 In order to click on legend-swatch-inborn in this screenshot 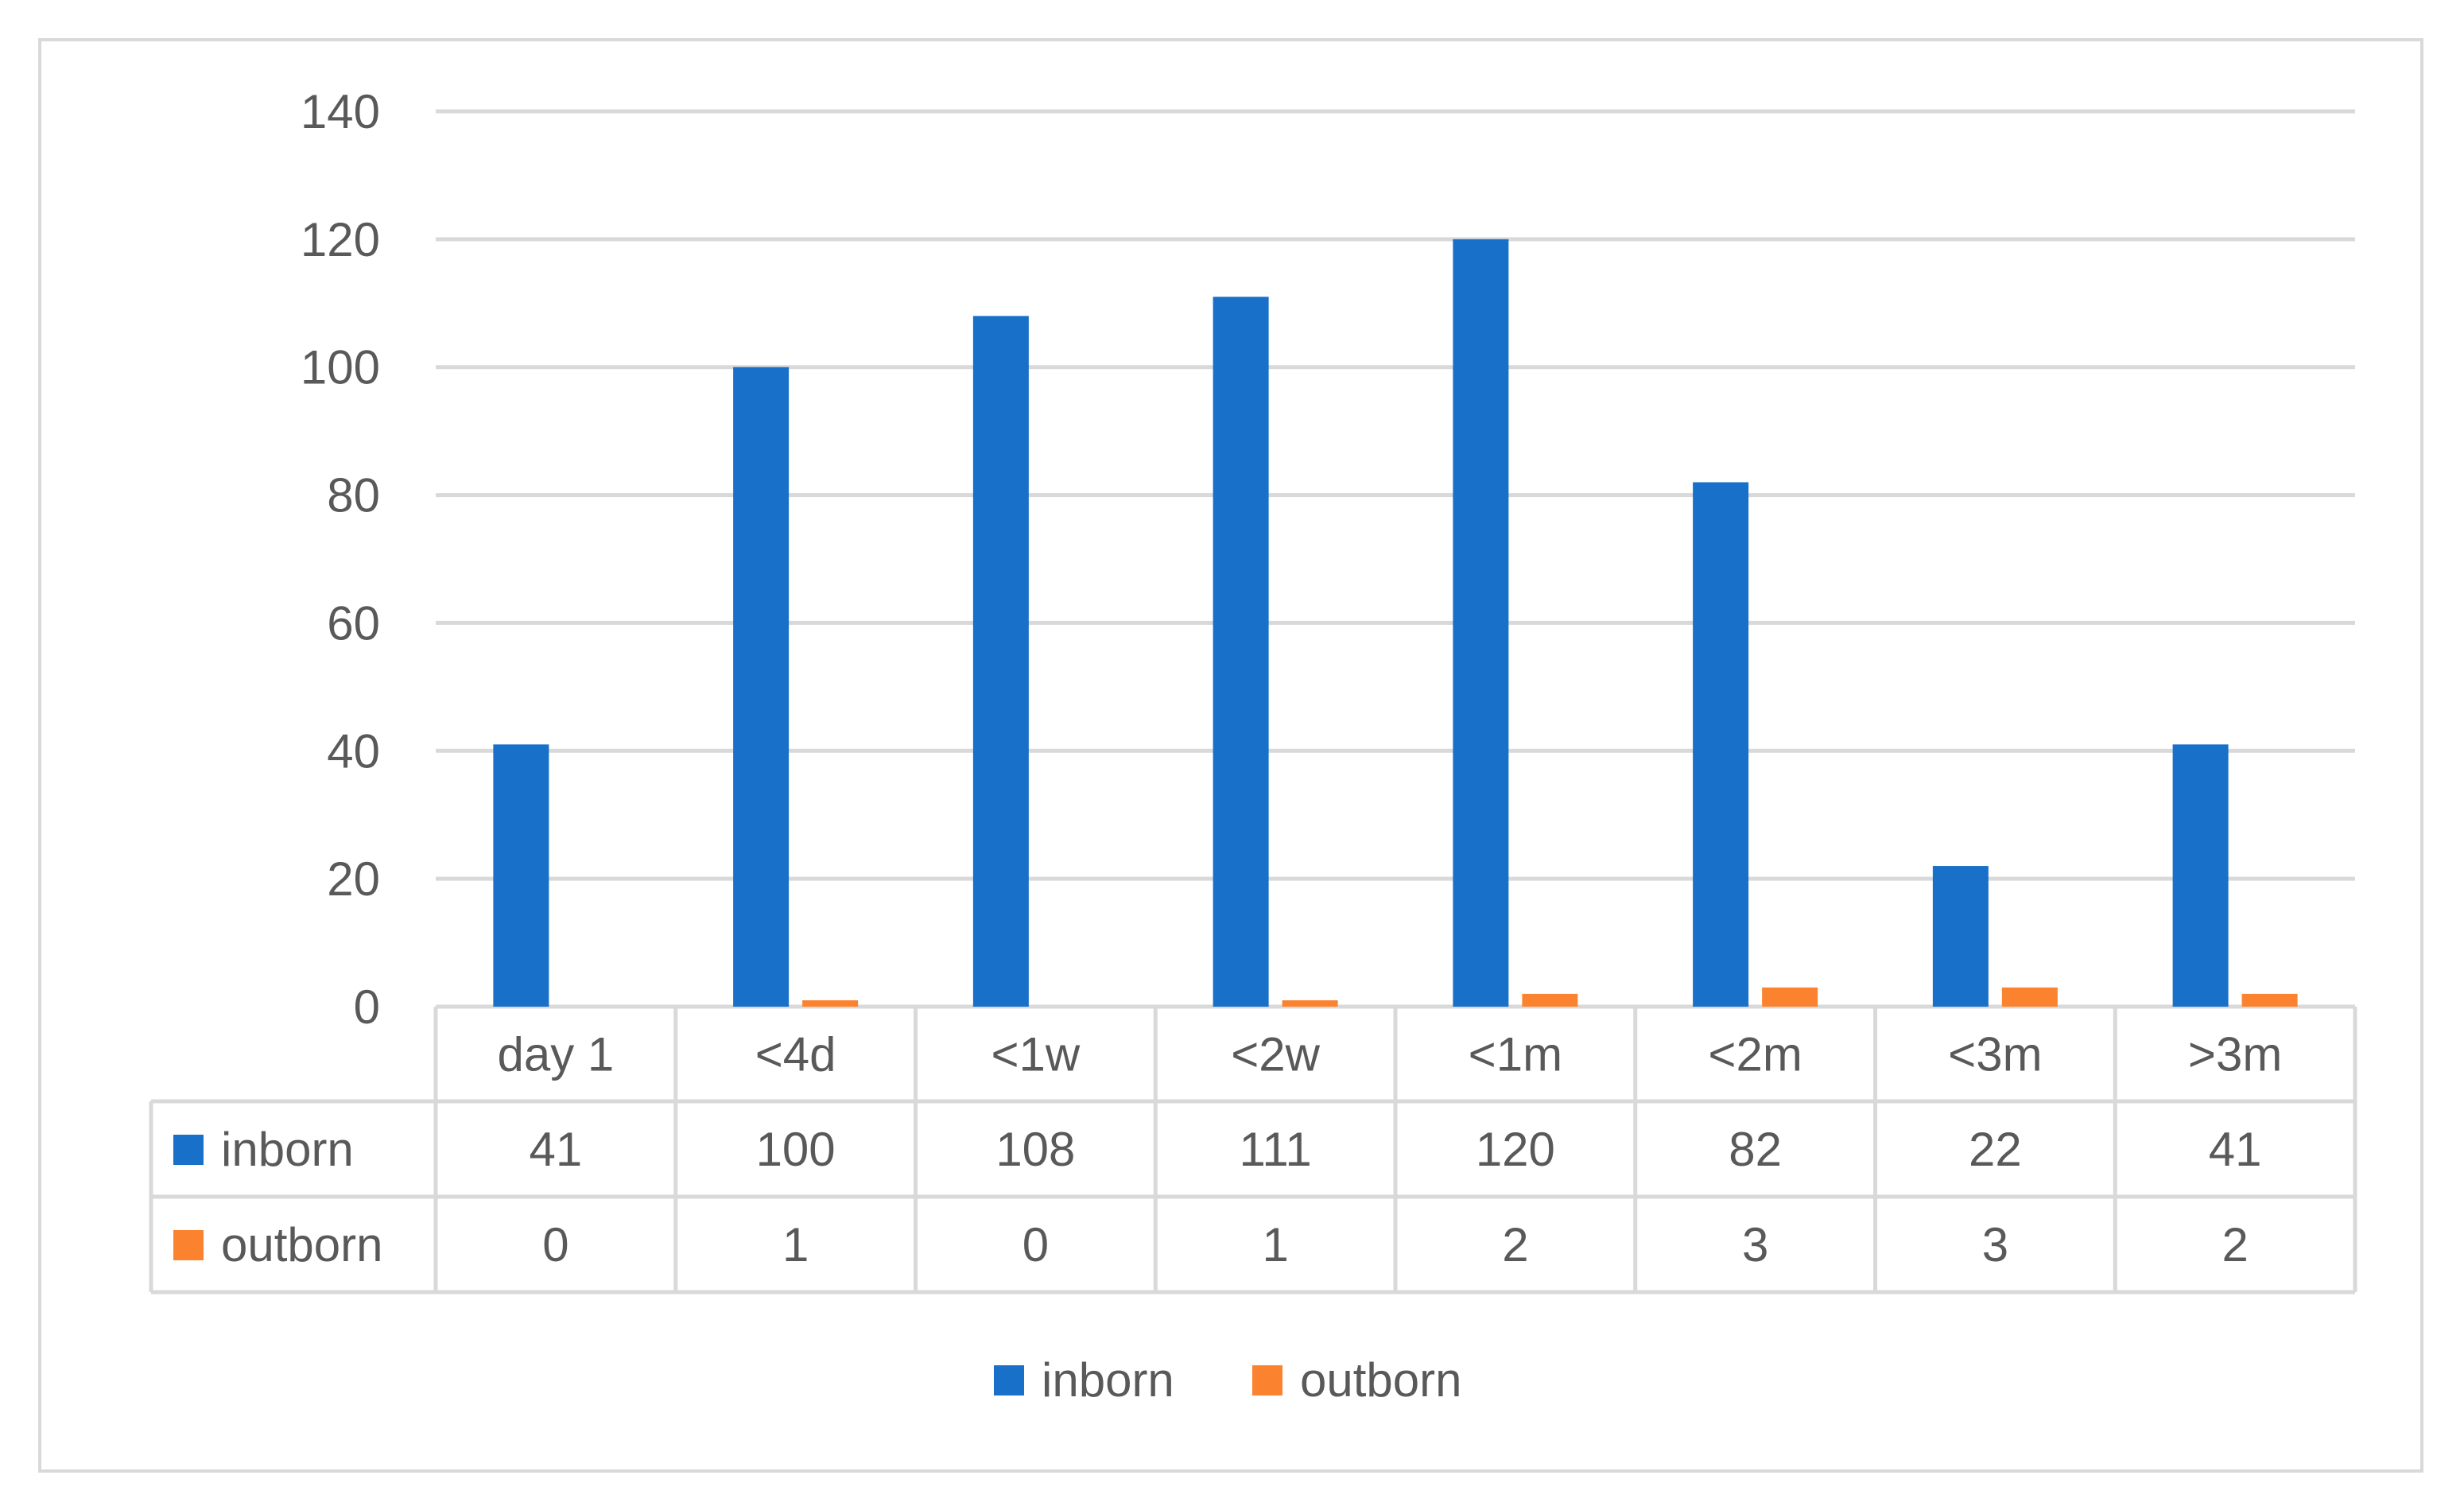, I will do `click(1009, 1380)`.